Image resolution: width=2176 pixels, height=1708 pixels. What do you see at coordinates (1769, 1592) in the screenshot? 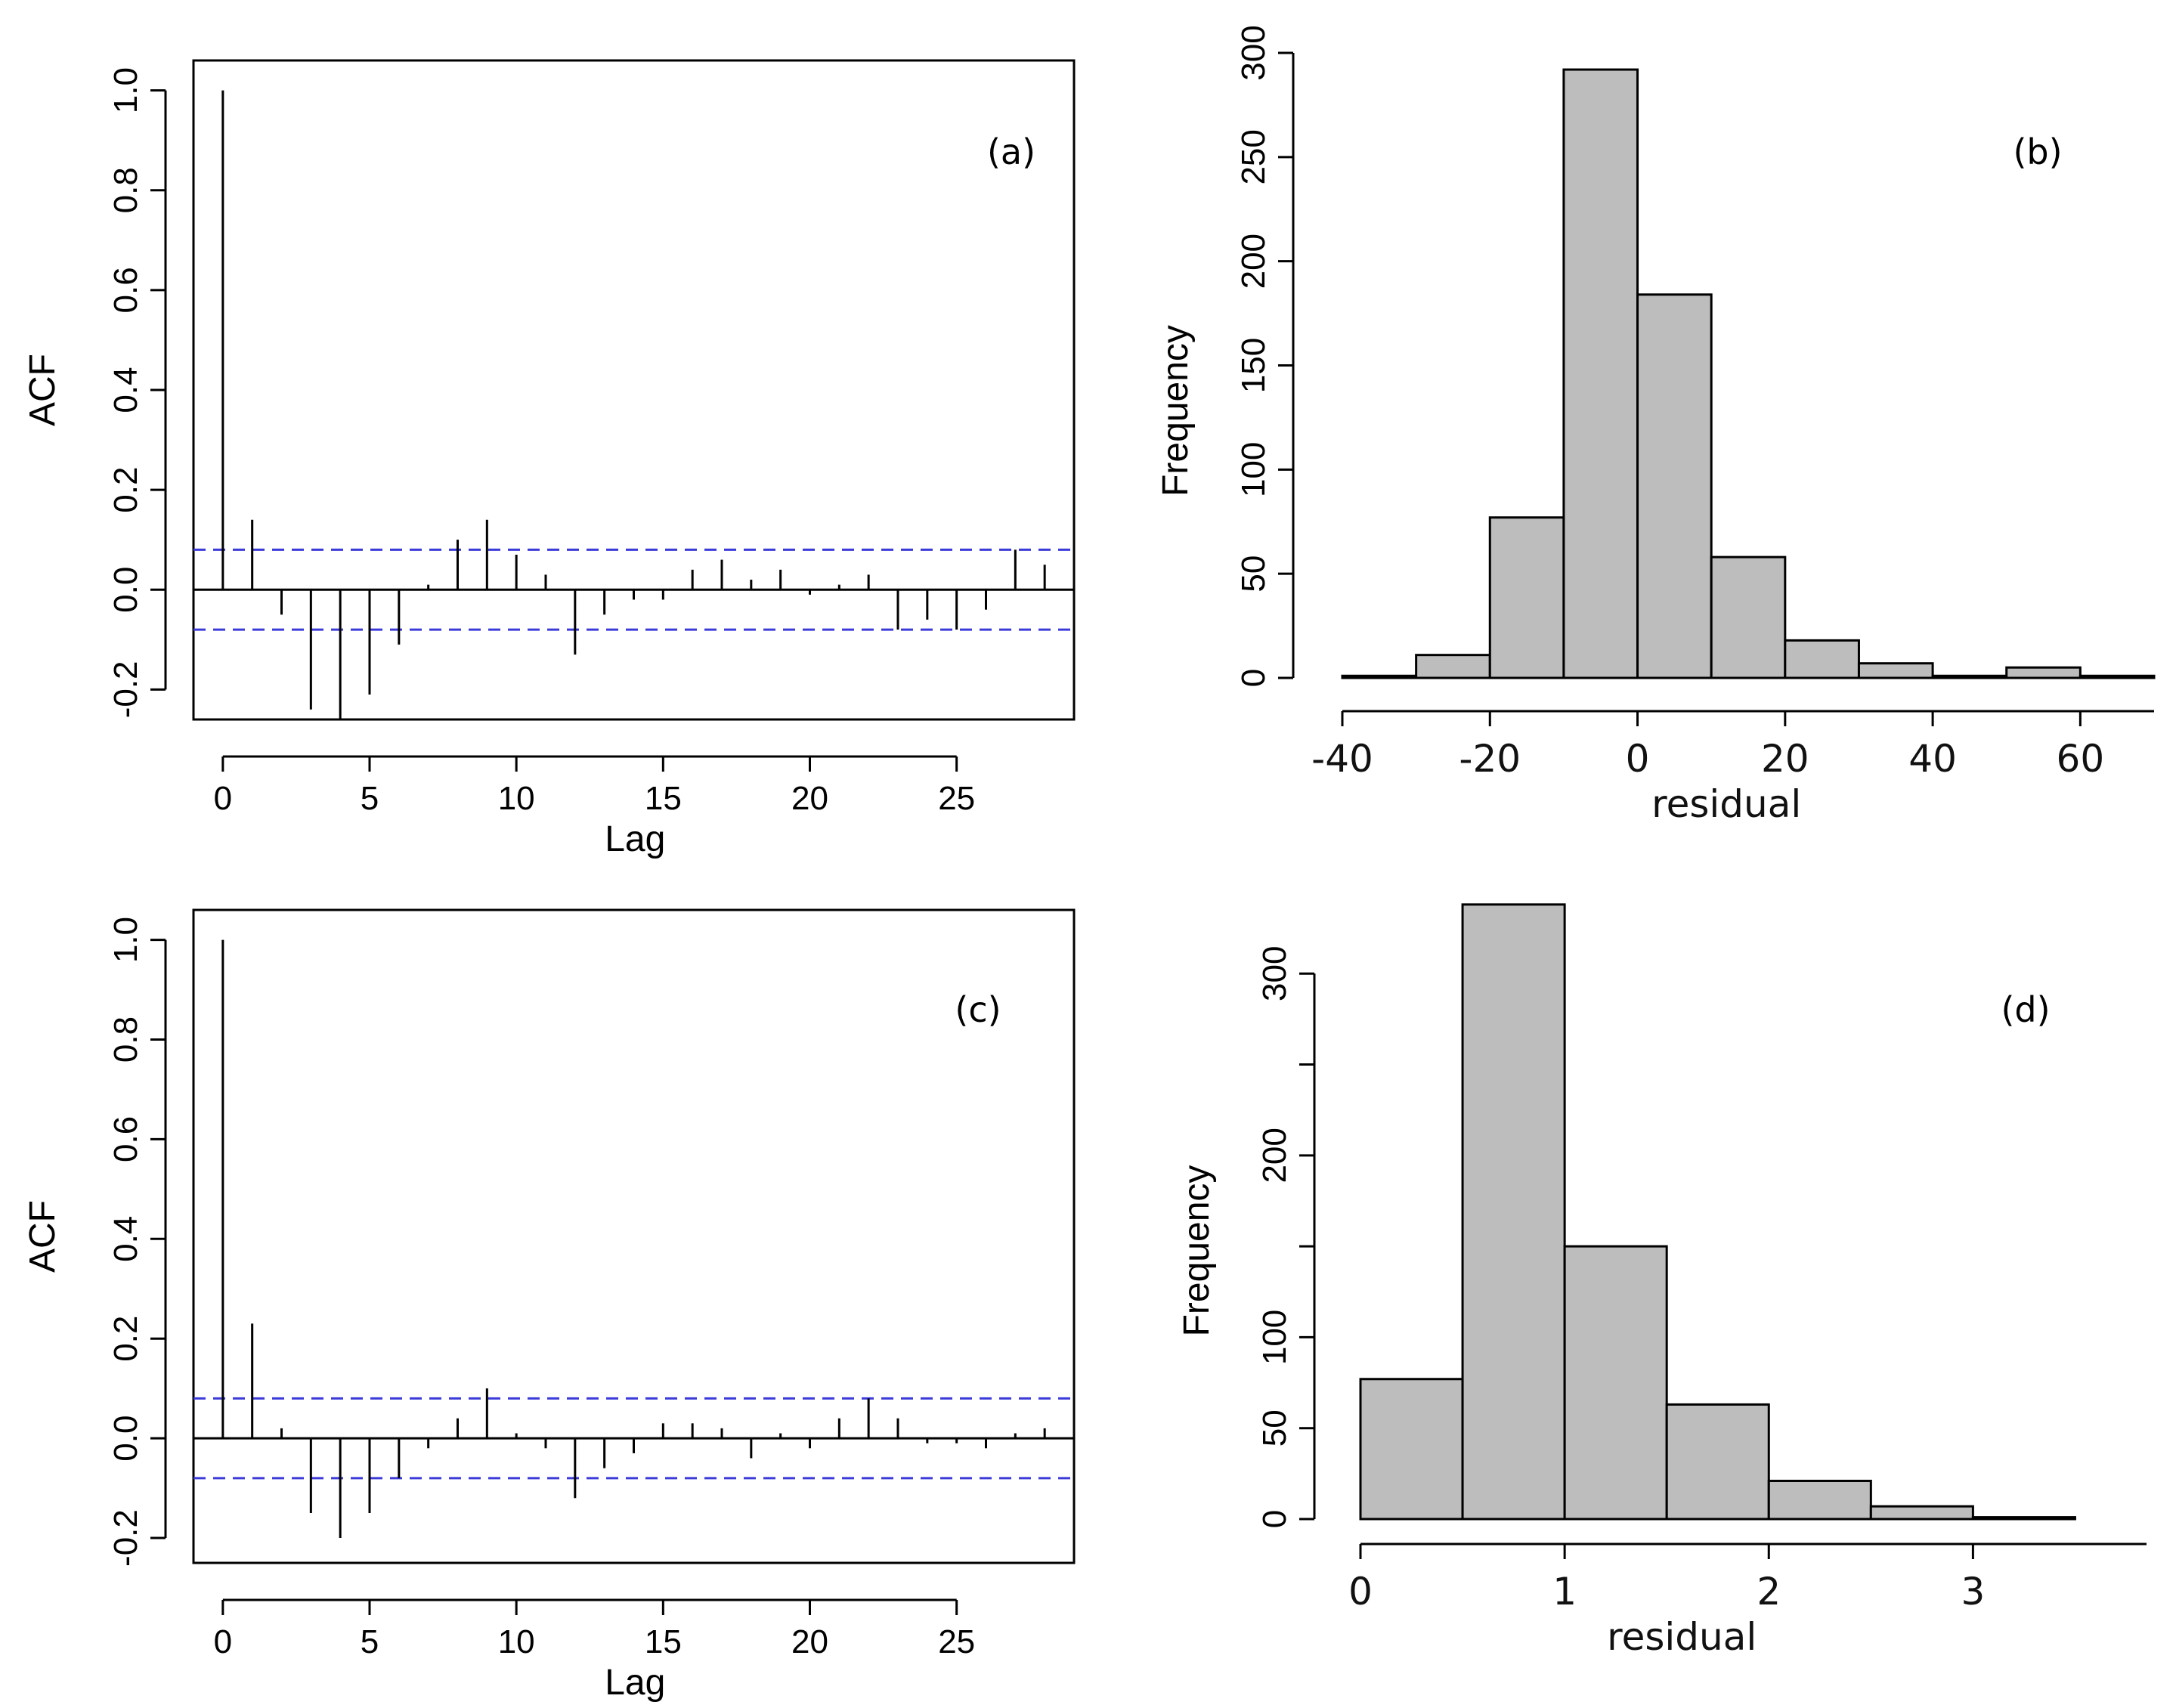
I see `x-tick-label: 2` at bounding box center [1769, 1592].